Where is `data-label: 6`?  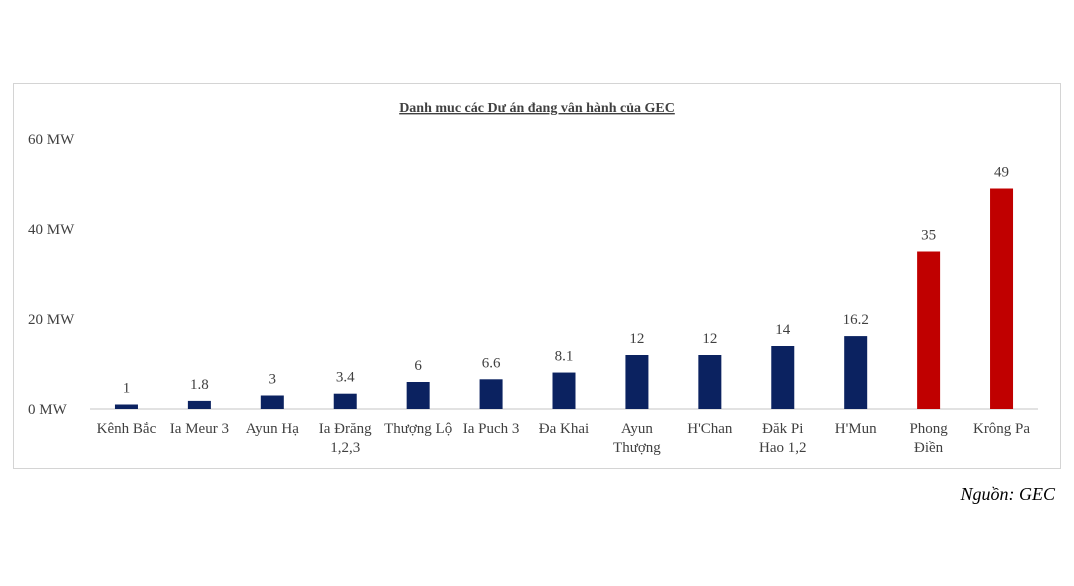 data-label: 6 is located at coordinates (418, 366).